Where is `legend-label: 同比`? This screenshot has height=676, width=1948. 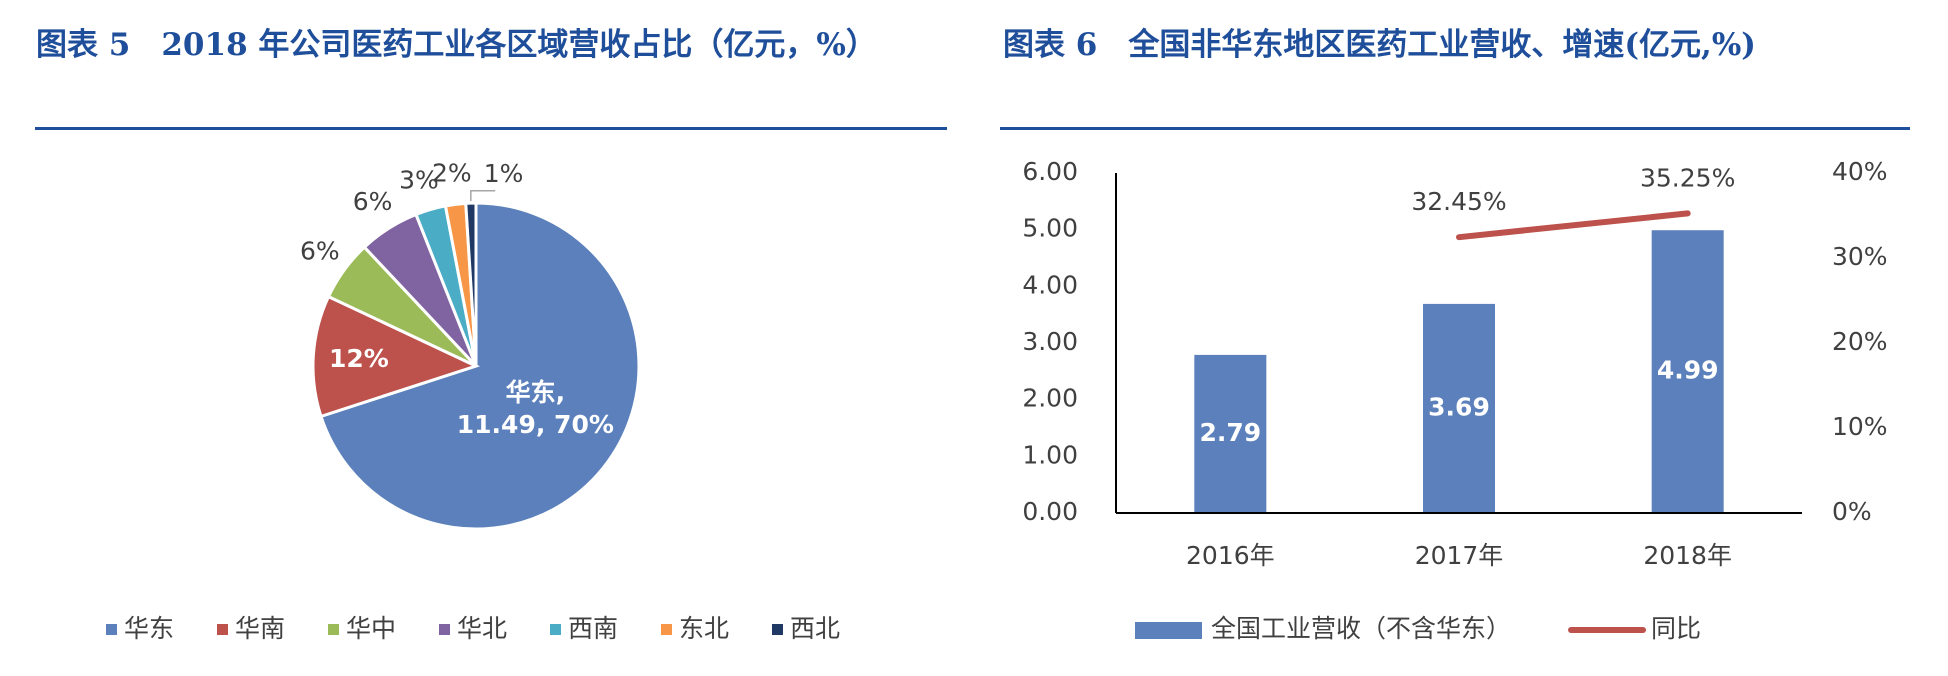 legend-label: 同比 is located at coordinates (1676, 628).